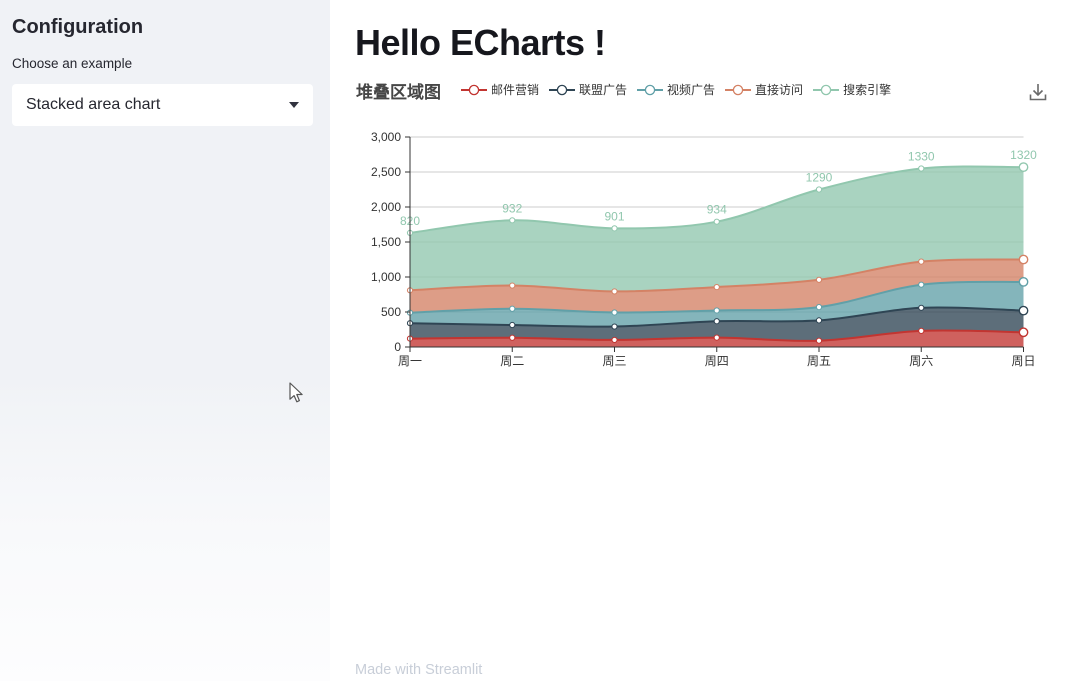 The width and height of the screenshot is (1072, 681). Describe the element at coordinates (419, 670) in the screenshot. I see `made-with-streamlit-link: Made with Streamlit` at that location.